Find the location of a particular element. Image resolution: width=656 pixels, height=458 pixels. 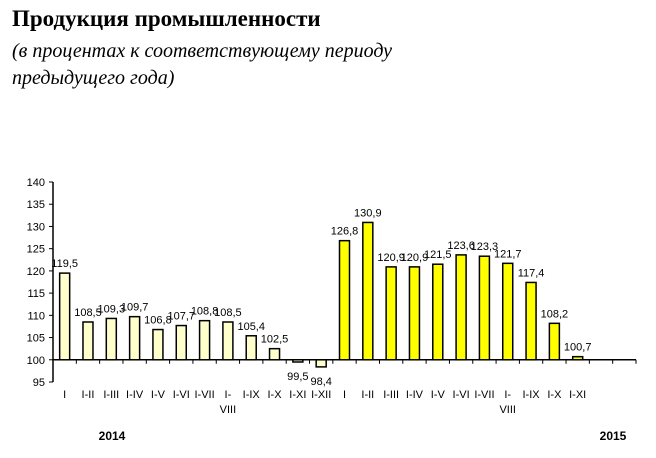

y-tick-label: 105 is located at coordinates (36, 339).